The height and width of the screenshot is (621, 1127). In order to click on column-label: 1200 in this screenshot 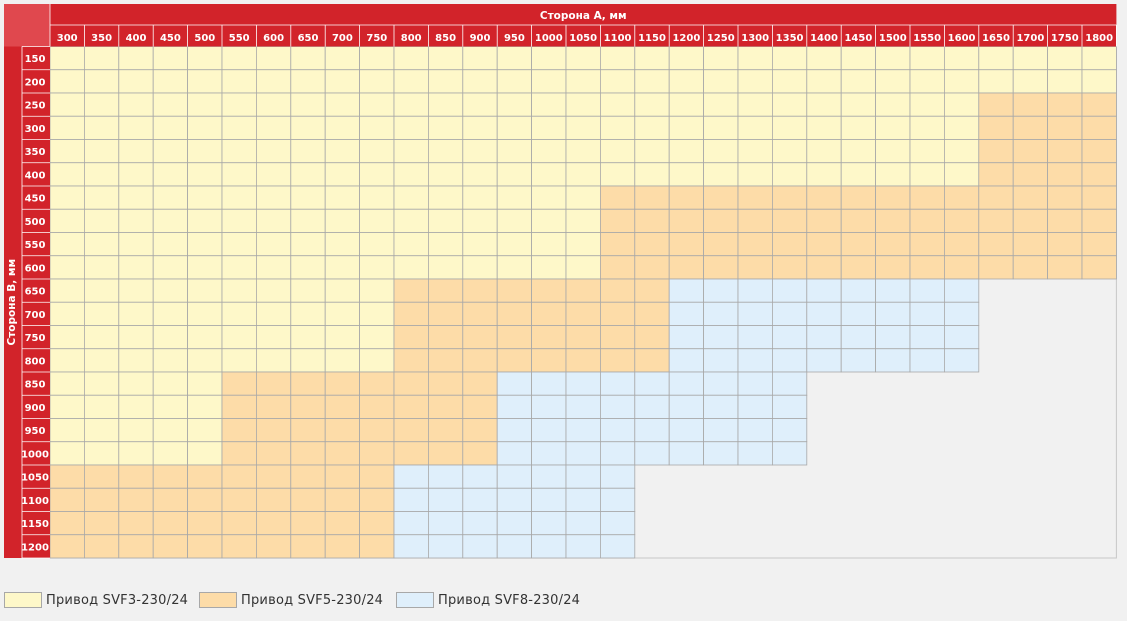, I will do `click(686, 38)`.